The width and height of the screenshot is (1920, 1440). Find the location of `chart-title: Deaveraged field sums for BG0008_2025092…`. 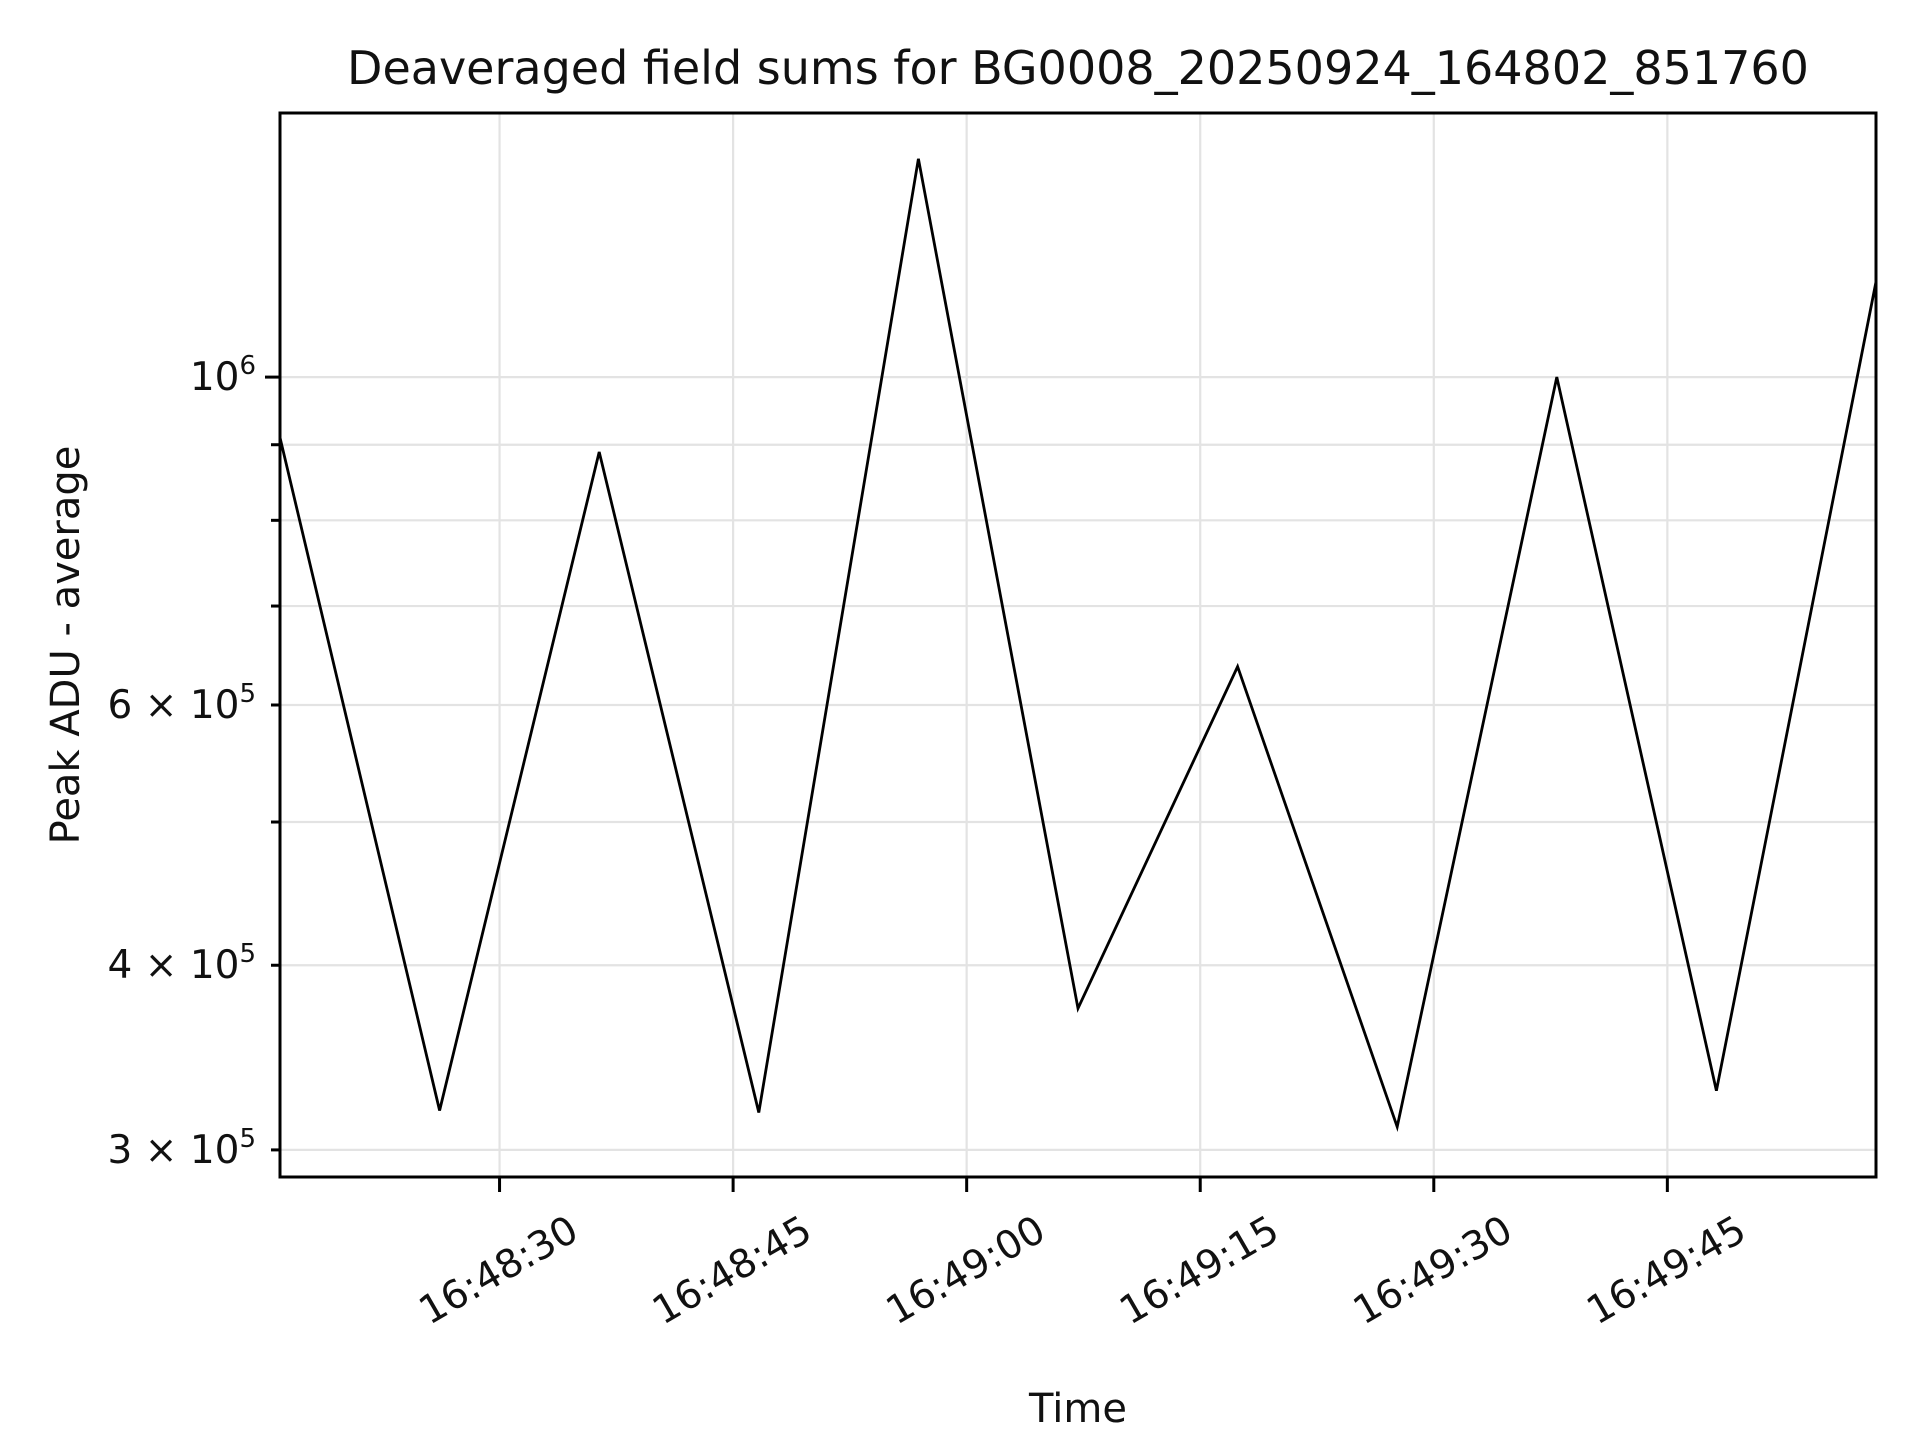

chart-title: Deaveraged field sums for BG0008_2025092… is located at coordinates (1078, 68).